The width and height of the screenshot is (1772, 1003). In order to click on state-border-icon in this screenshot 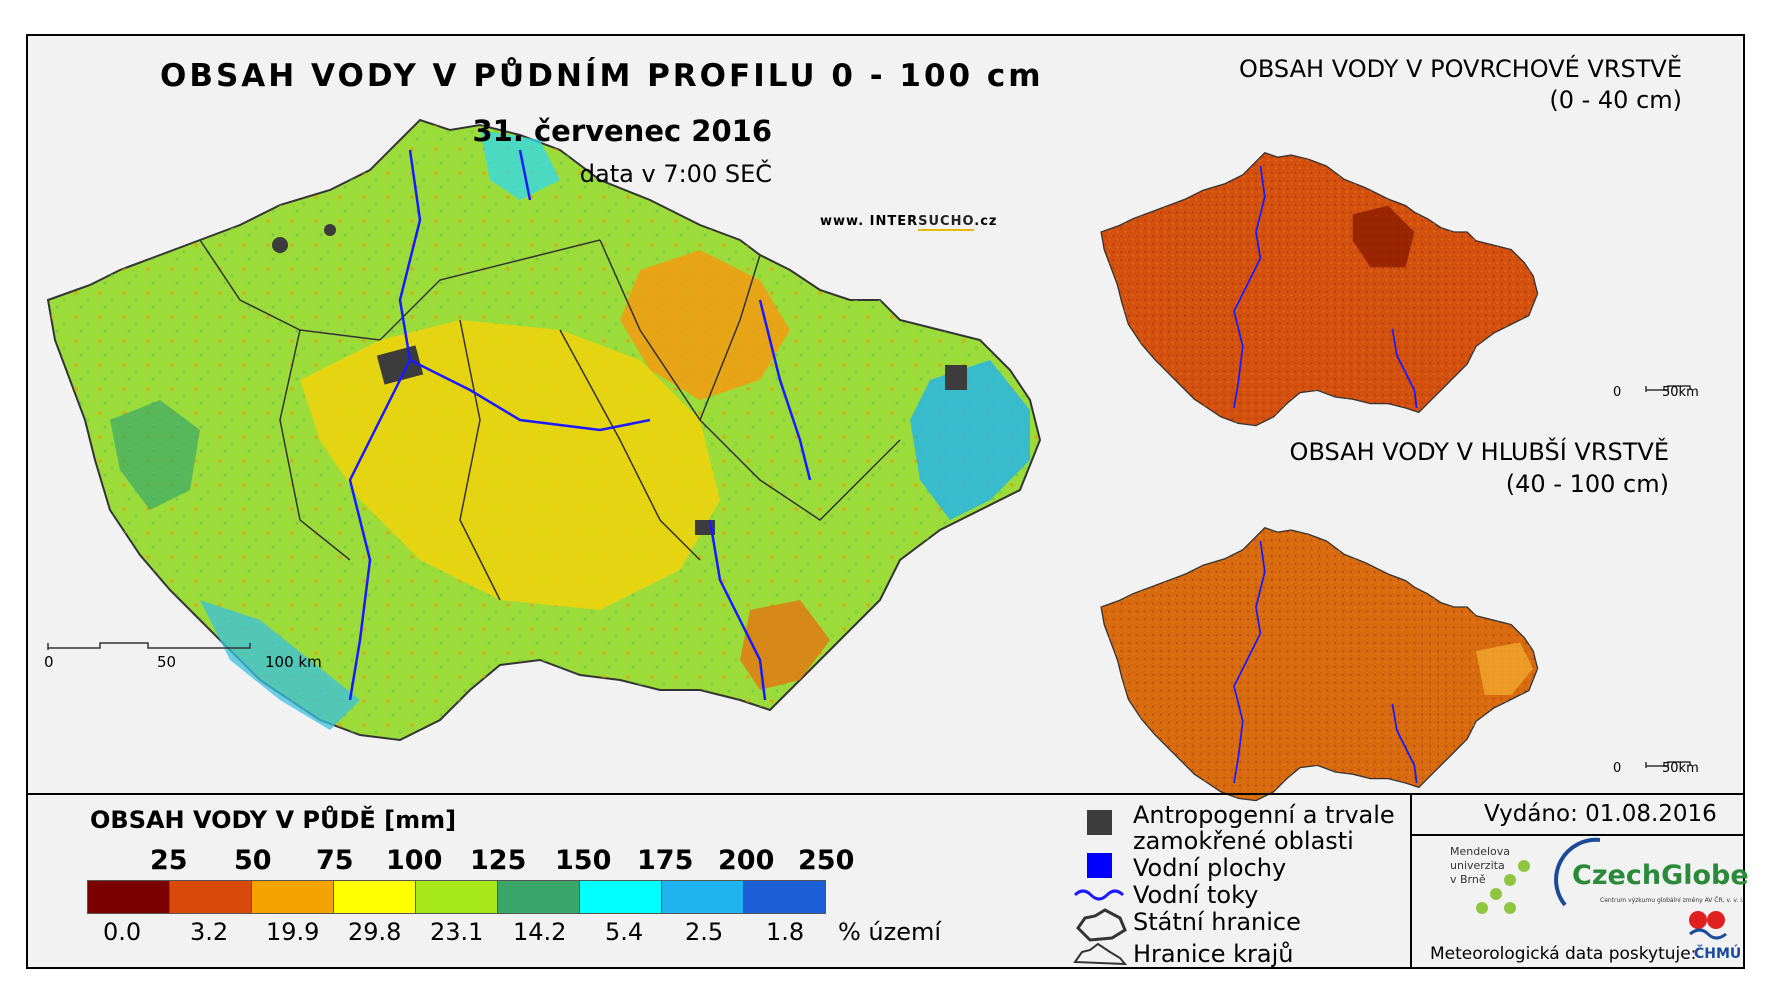, I will do `click(1101, 925)`.